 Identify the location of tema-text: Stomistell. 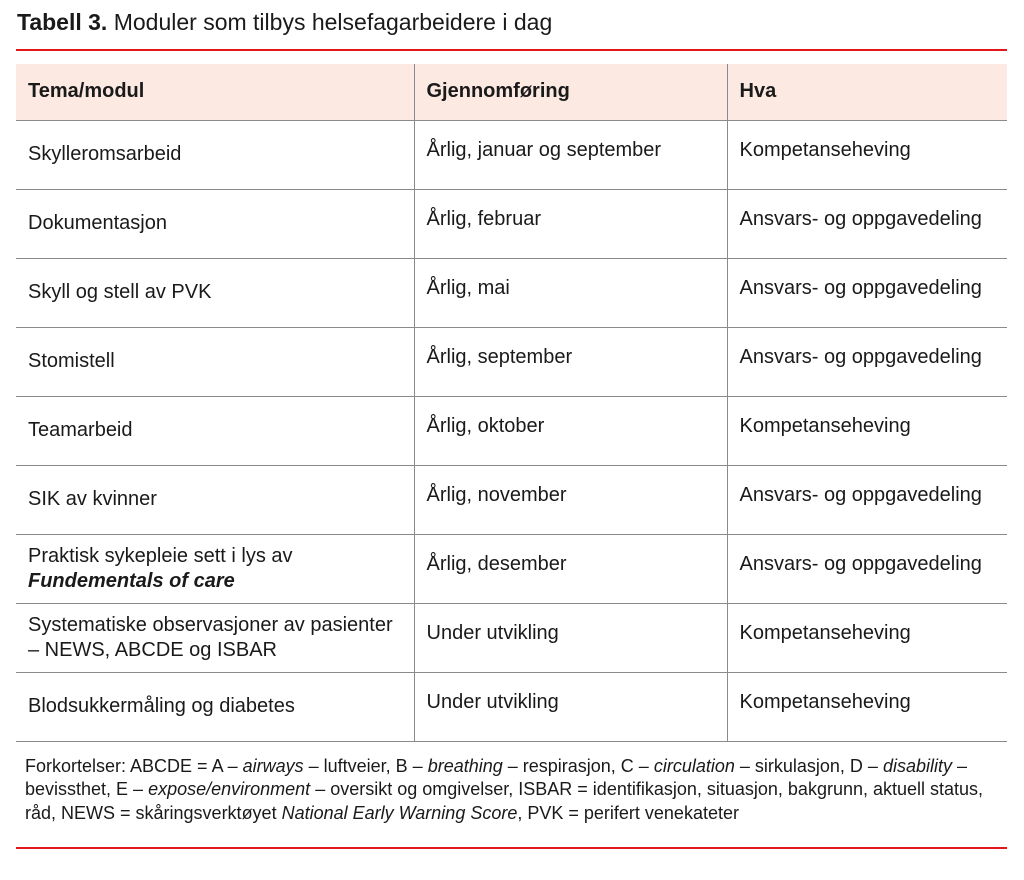
(71, 361).